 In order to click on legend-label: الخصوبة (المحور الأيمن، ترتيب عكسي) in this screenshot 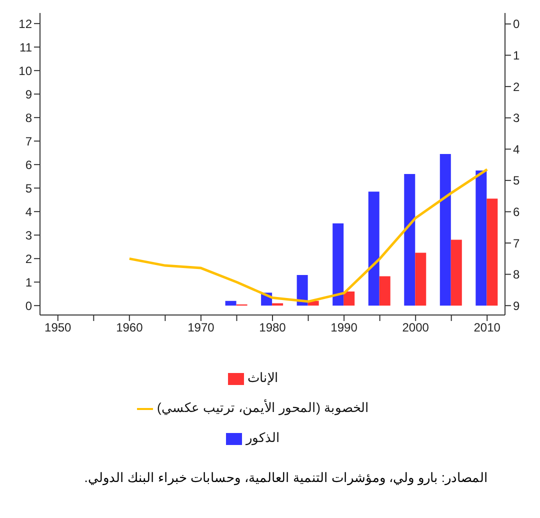, I will do `click(263, 407)`.